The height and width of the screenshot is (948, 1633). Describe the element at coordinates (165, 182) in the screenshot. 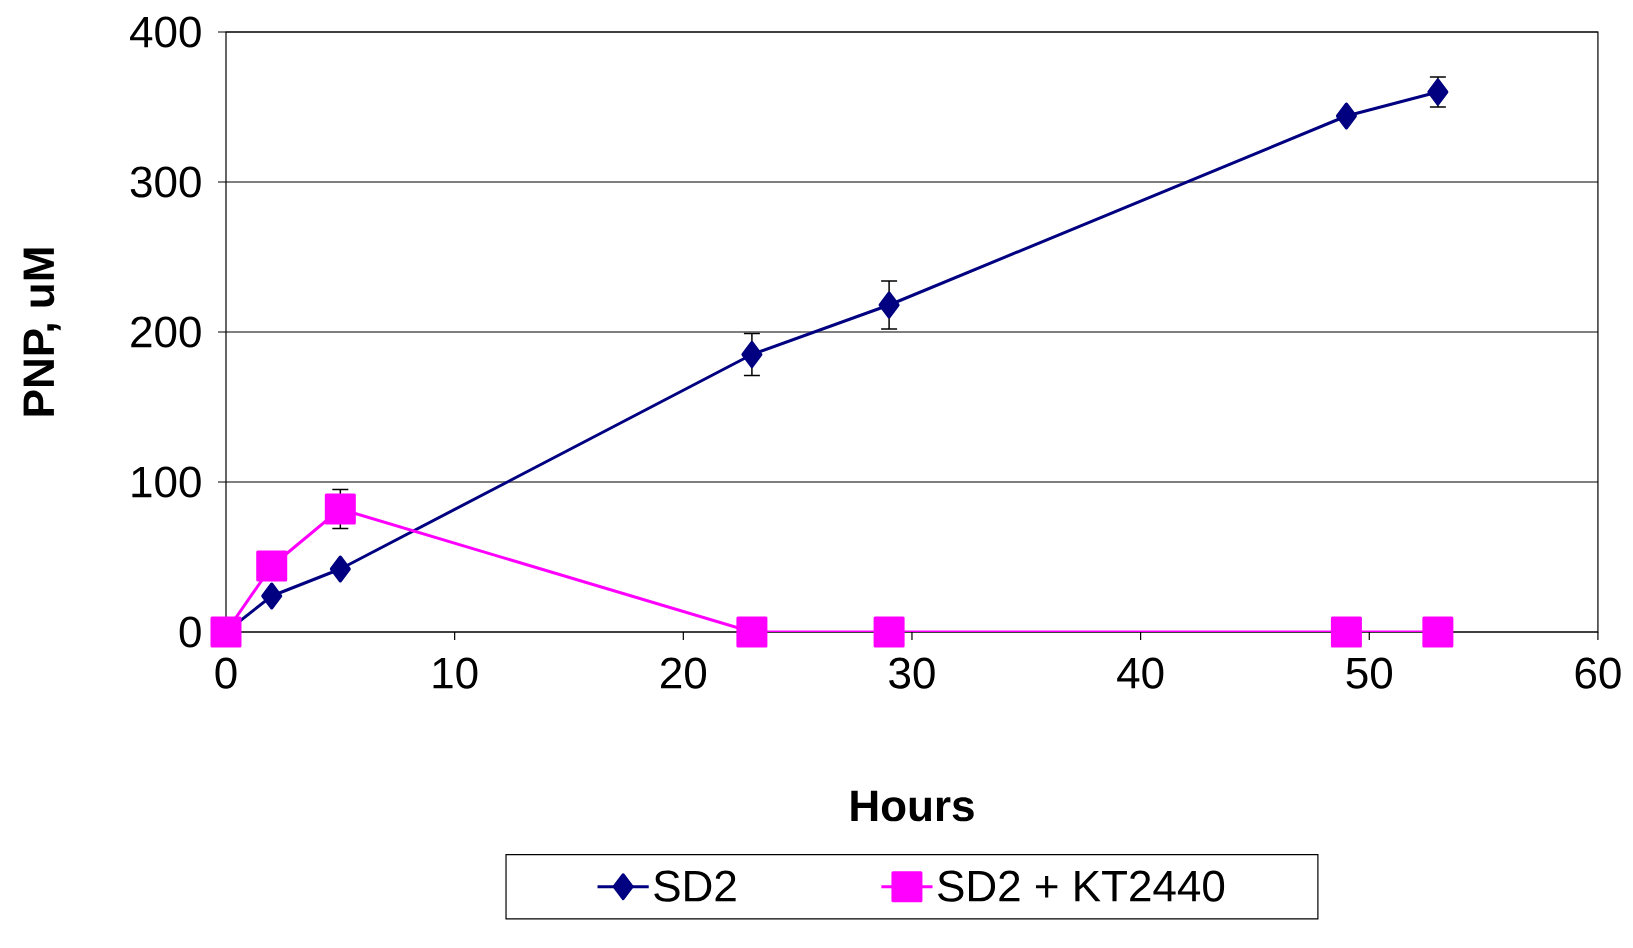

I see `y-tick-label: 300` at that location.